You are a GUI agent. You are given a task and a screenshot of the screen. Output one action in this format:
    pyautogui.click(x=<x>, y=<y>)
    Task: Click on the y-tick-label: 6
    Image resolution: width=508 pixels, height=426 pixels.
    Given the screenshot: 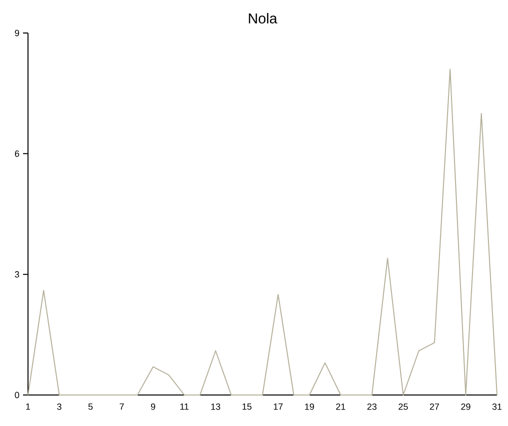 What is the action you would take?
    pyautogui.click(x=17, y=153)
    